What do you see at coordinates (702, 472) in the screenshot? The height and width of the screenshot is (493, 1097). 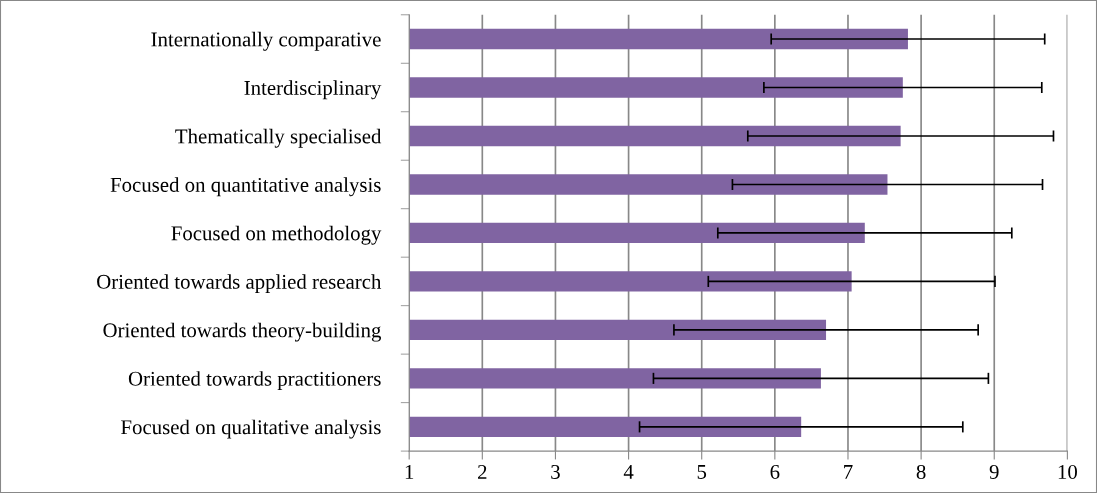 I see `x-tick-label: 5` at bounding box center [702, 472].